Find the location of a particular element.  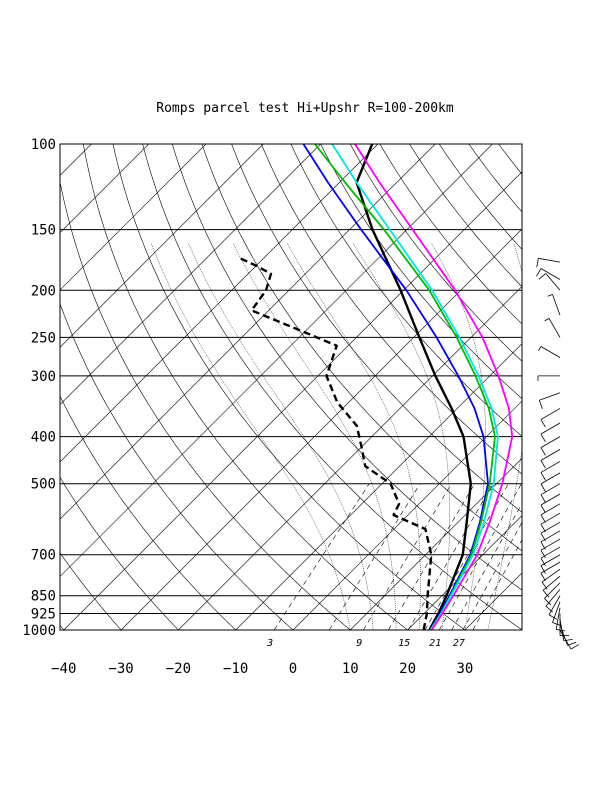

pressure-tick-label: 700 is located at coordinates (43, 556).